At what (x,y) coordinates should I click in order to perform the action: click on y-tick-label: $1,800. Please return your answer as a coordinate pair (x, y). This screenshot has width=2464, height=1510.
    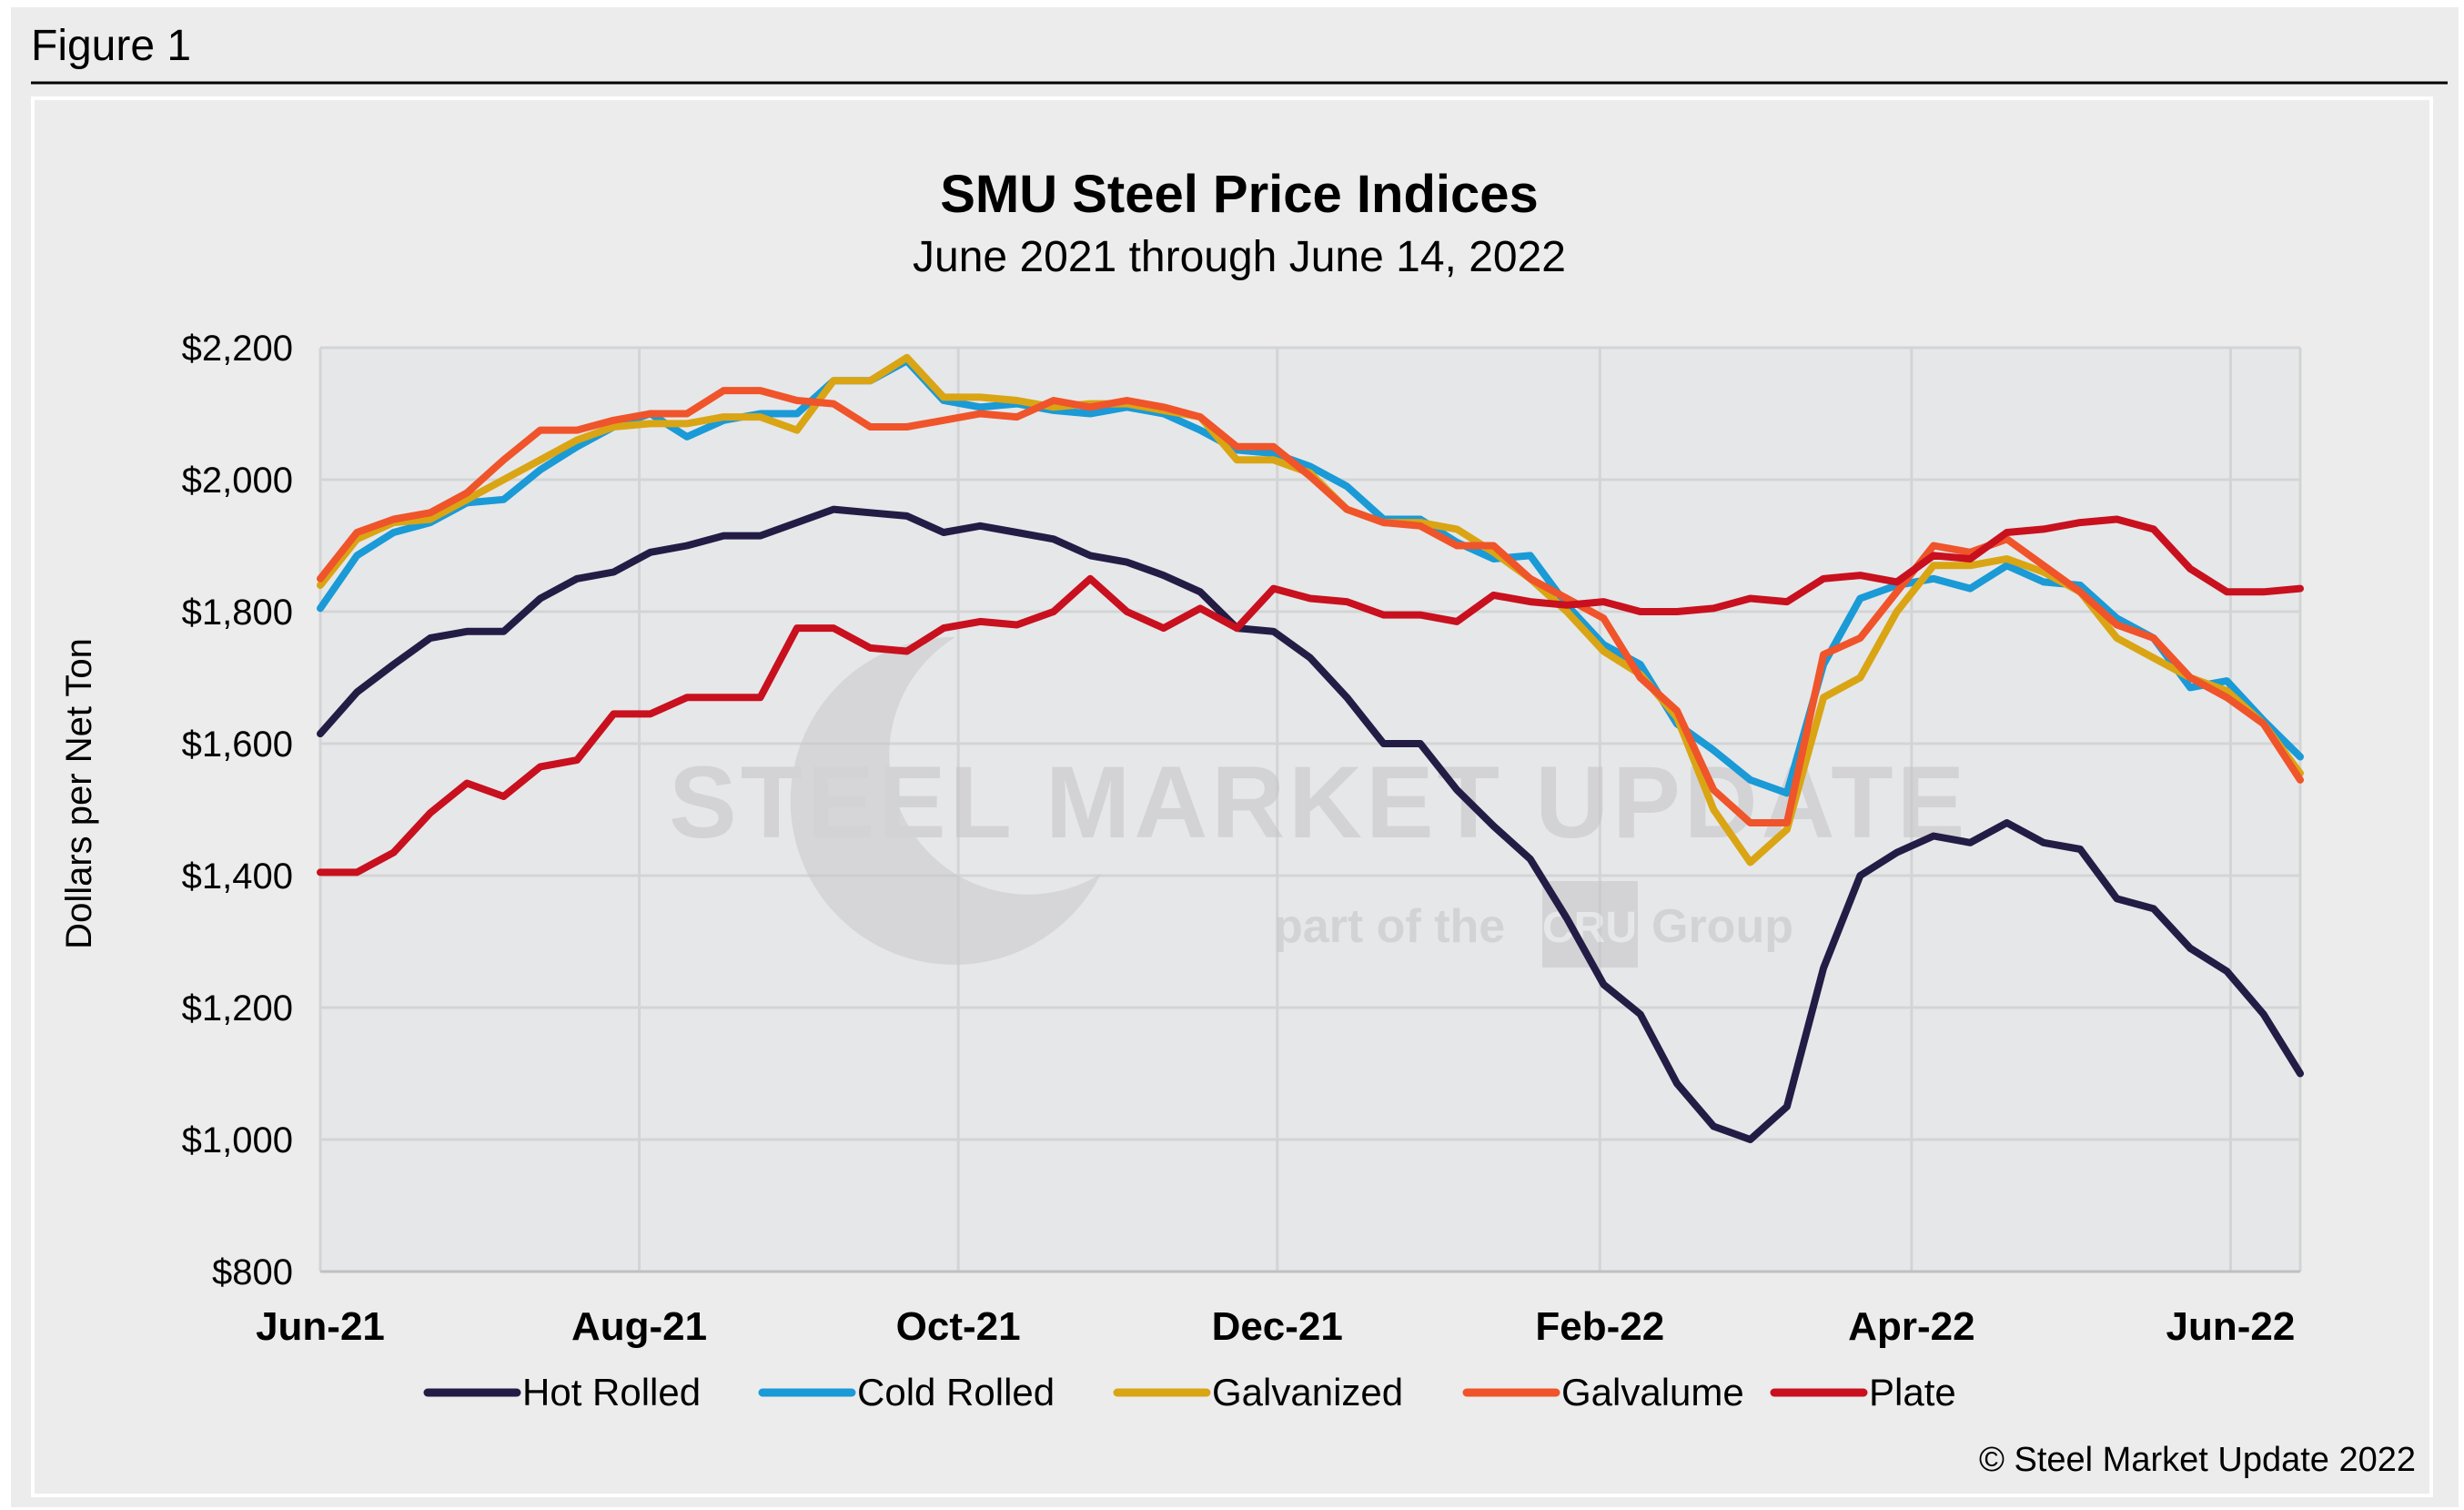
    Looking at the image, I should click on (237, 613).